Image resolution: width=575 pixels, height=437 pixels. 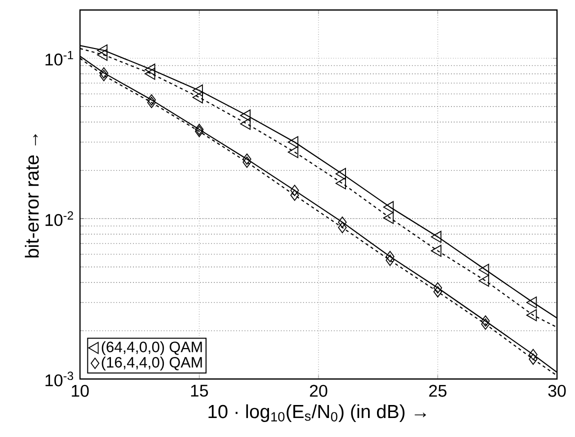 What do you see at coordinates (437, 390) in the screenshot?
I see `x-tick-label: 25` at bounding box center [437, 390].